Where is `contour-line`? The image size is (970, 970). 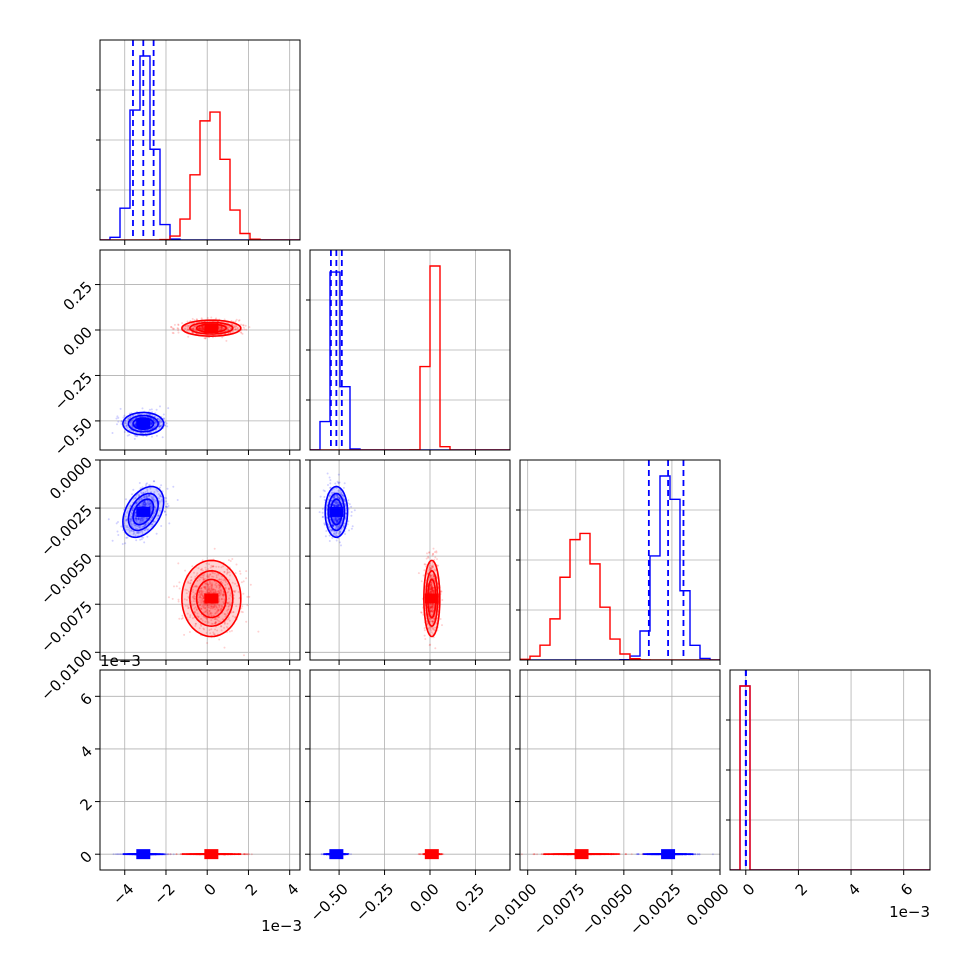
contour-line is located at coordinates (431, 598).